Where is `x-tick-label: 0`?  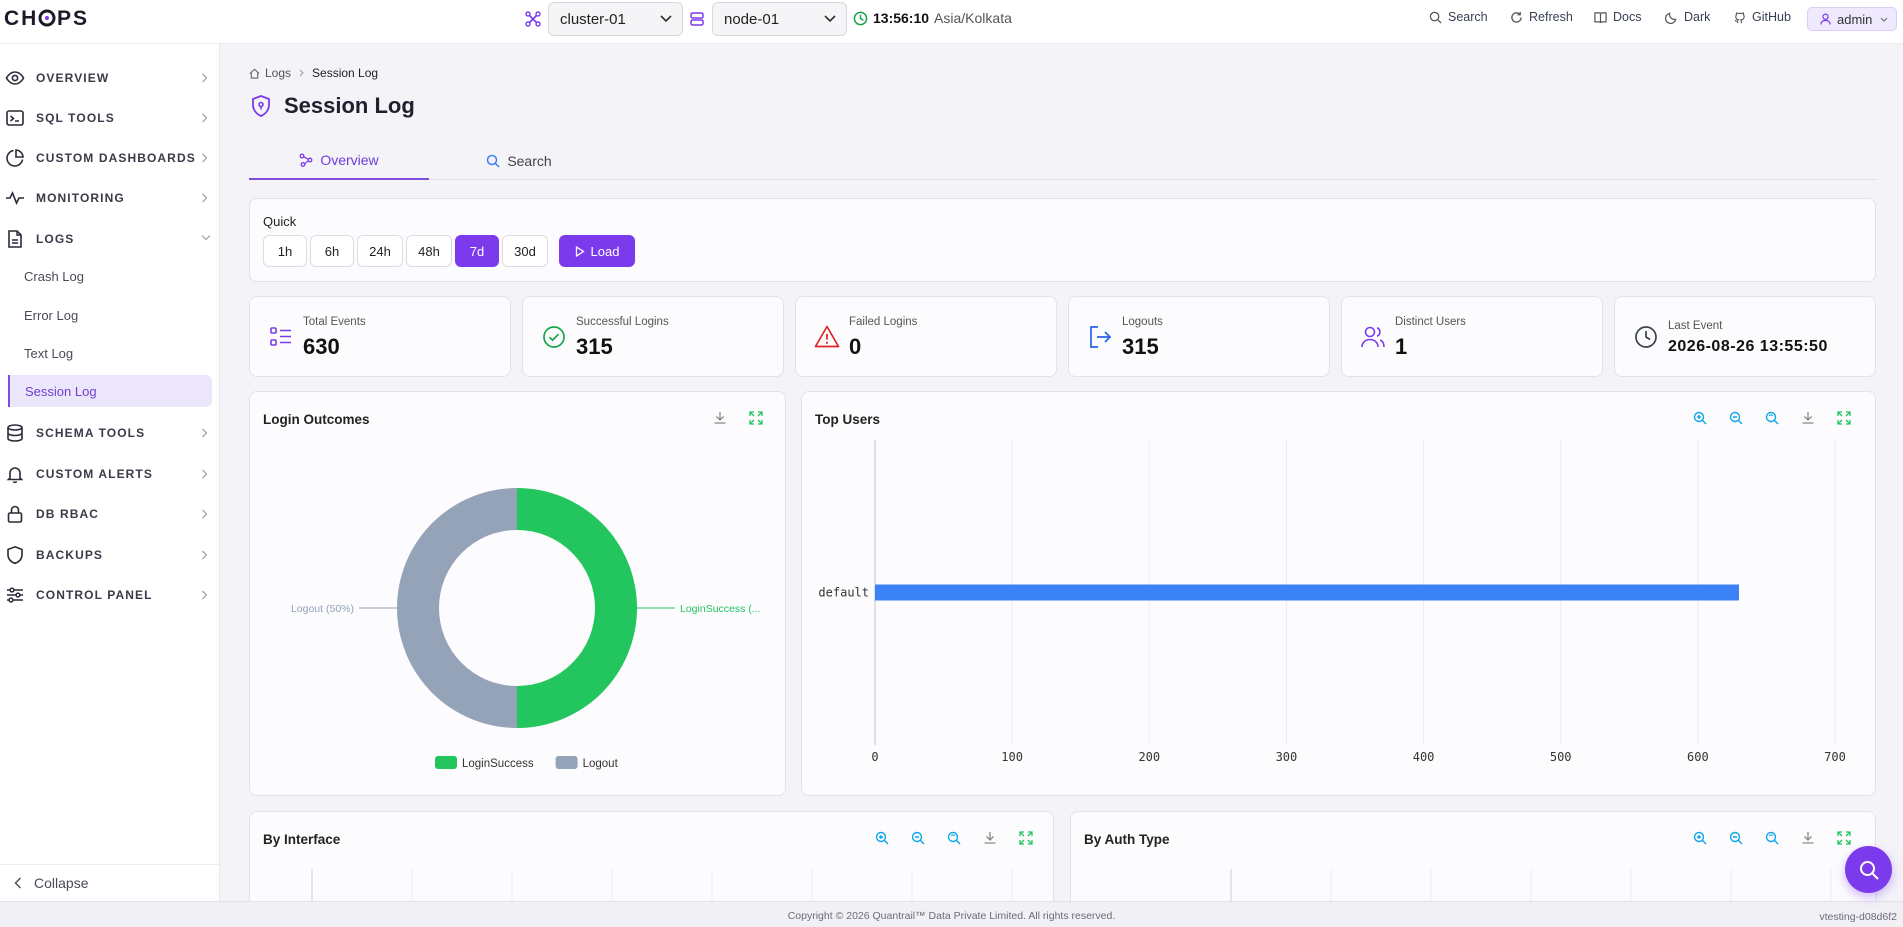 x-tick-label: 0 is located at coordinates (874, 757).